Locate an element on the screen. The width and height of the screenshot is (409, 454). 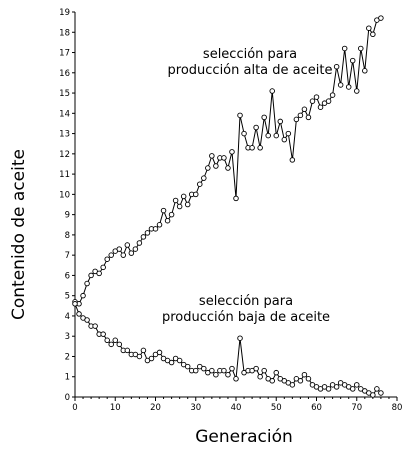
x-tick-label: 80 is located at coordinates (397, 408).